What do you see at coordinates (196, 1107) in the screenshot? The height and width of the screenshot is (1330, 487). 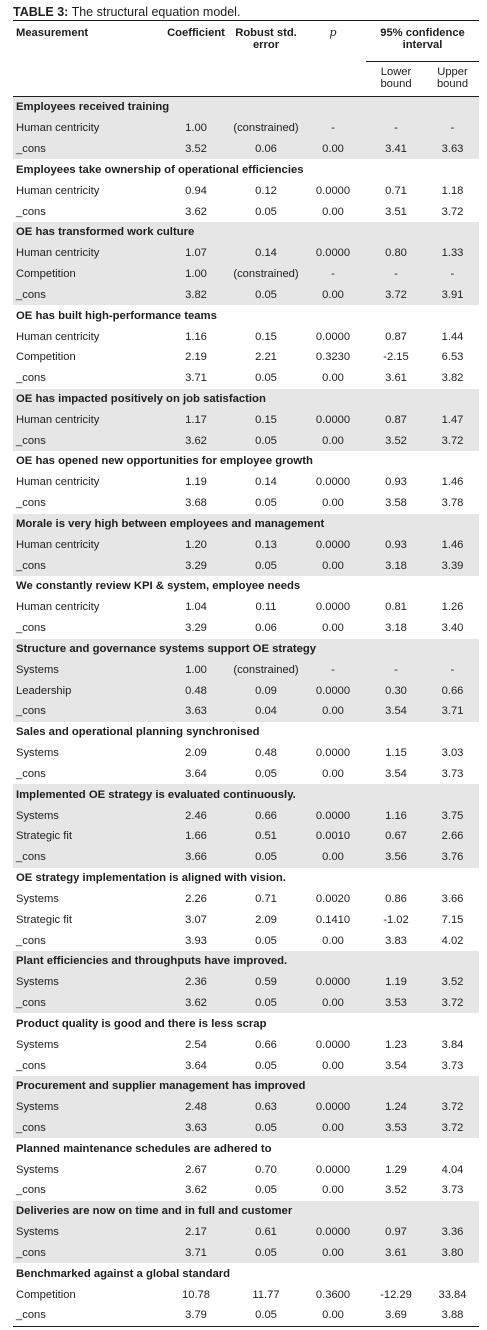 I see `coefficient-cell: 2.48` at bounding box center [196, 1107].